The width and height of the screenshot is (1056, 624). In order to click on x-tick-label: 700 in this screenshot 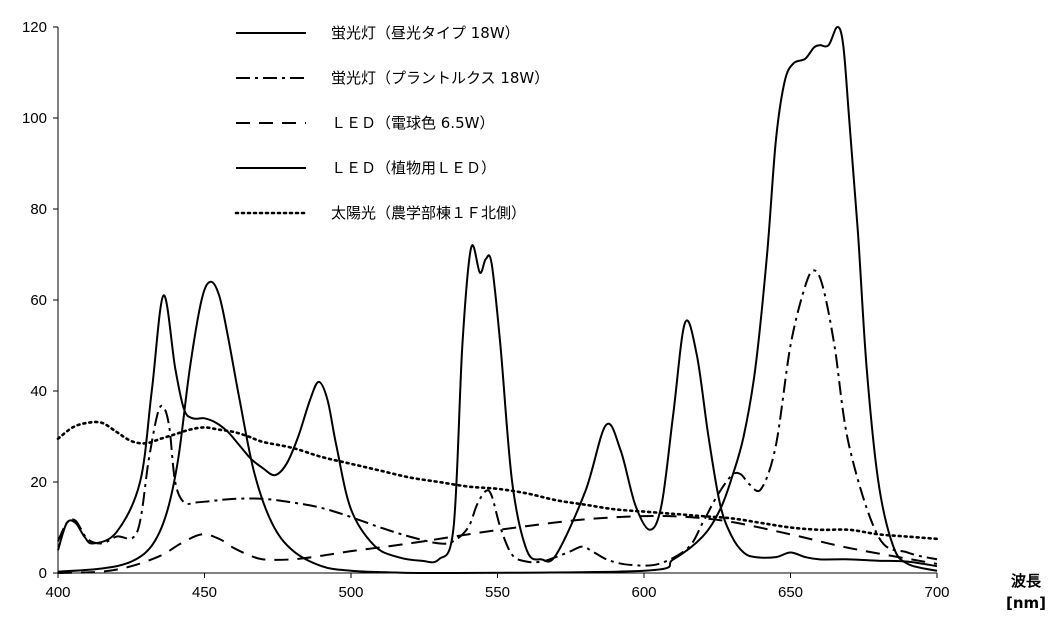, I will do `click(936, 592)`.